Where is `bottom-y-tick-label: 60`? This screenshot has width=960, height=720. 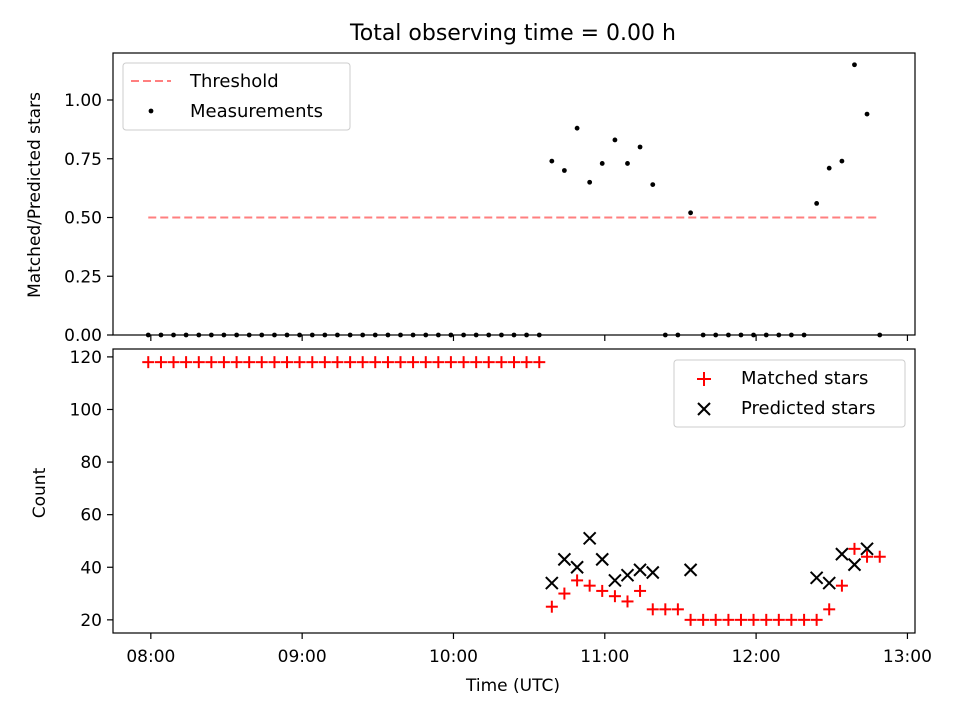 bottom-y-tick-label: 60 is located at coordinates (91, 516).